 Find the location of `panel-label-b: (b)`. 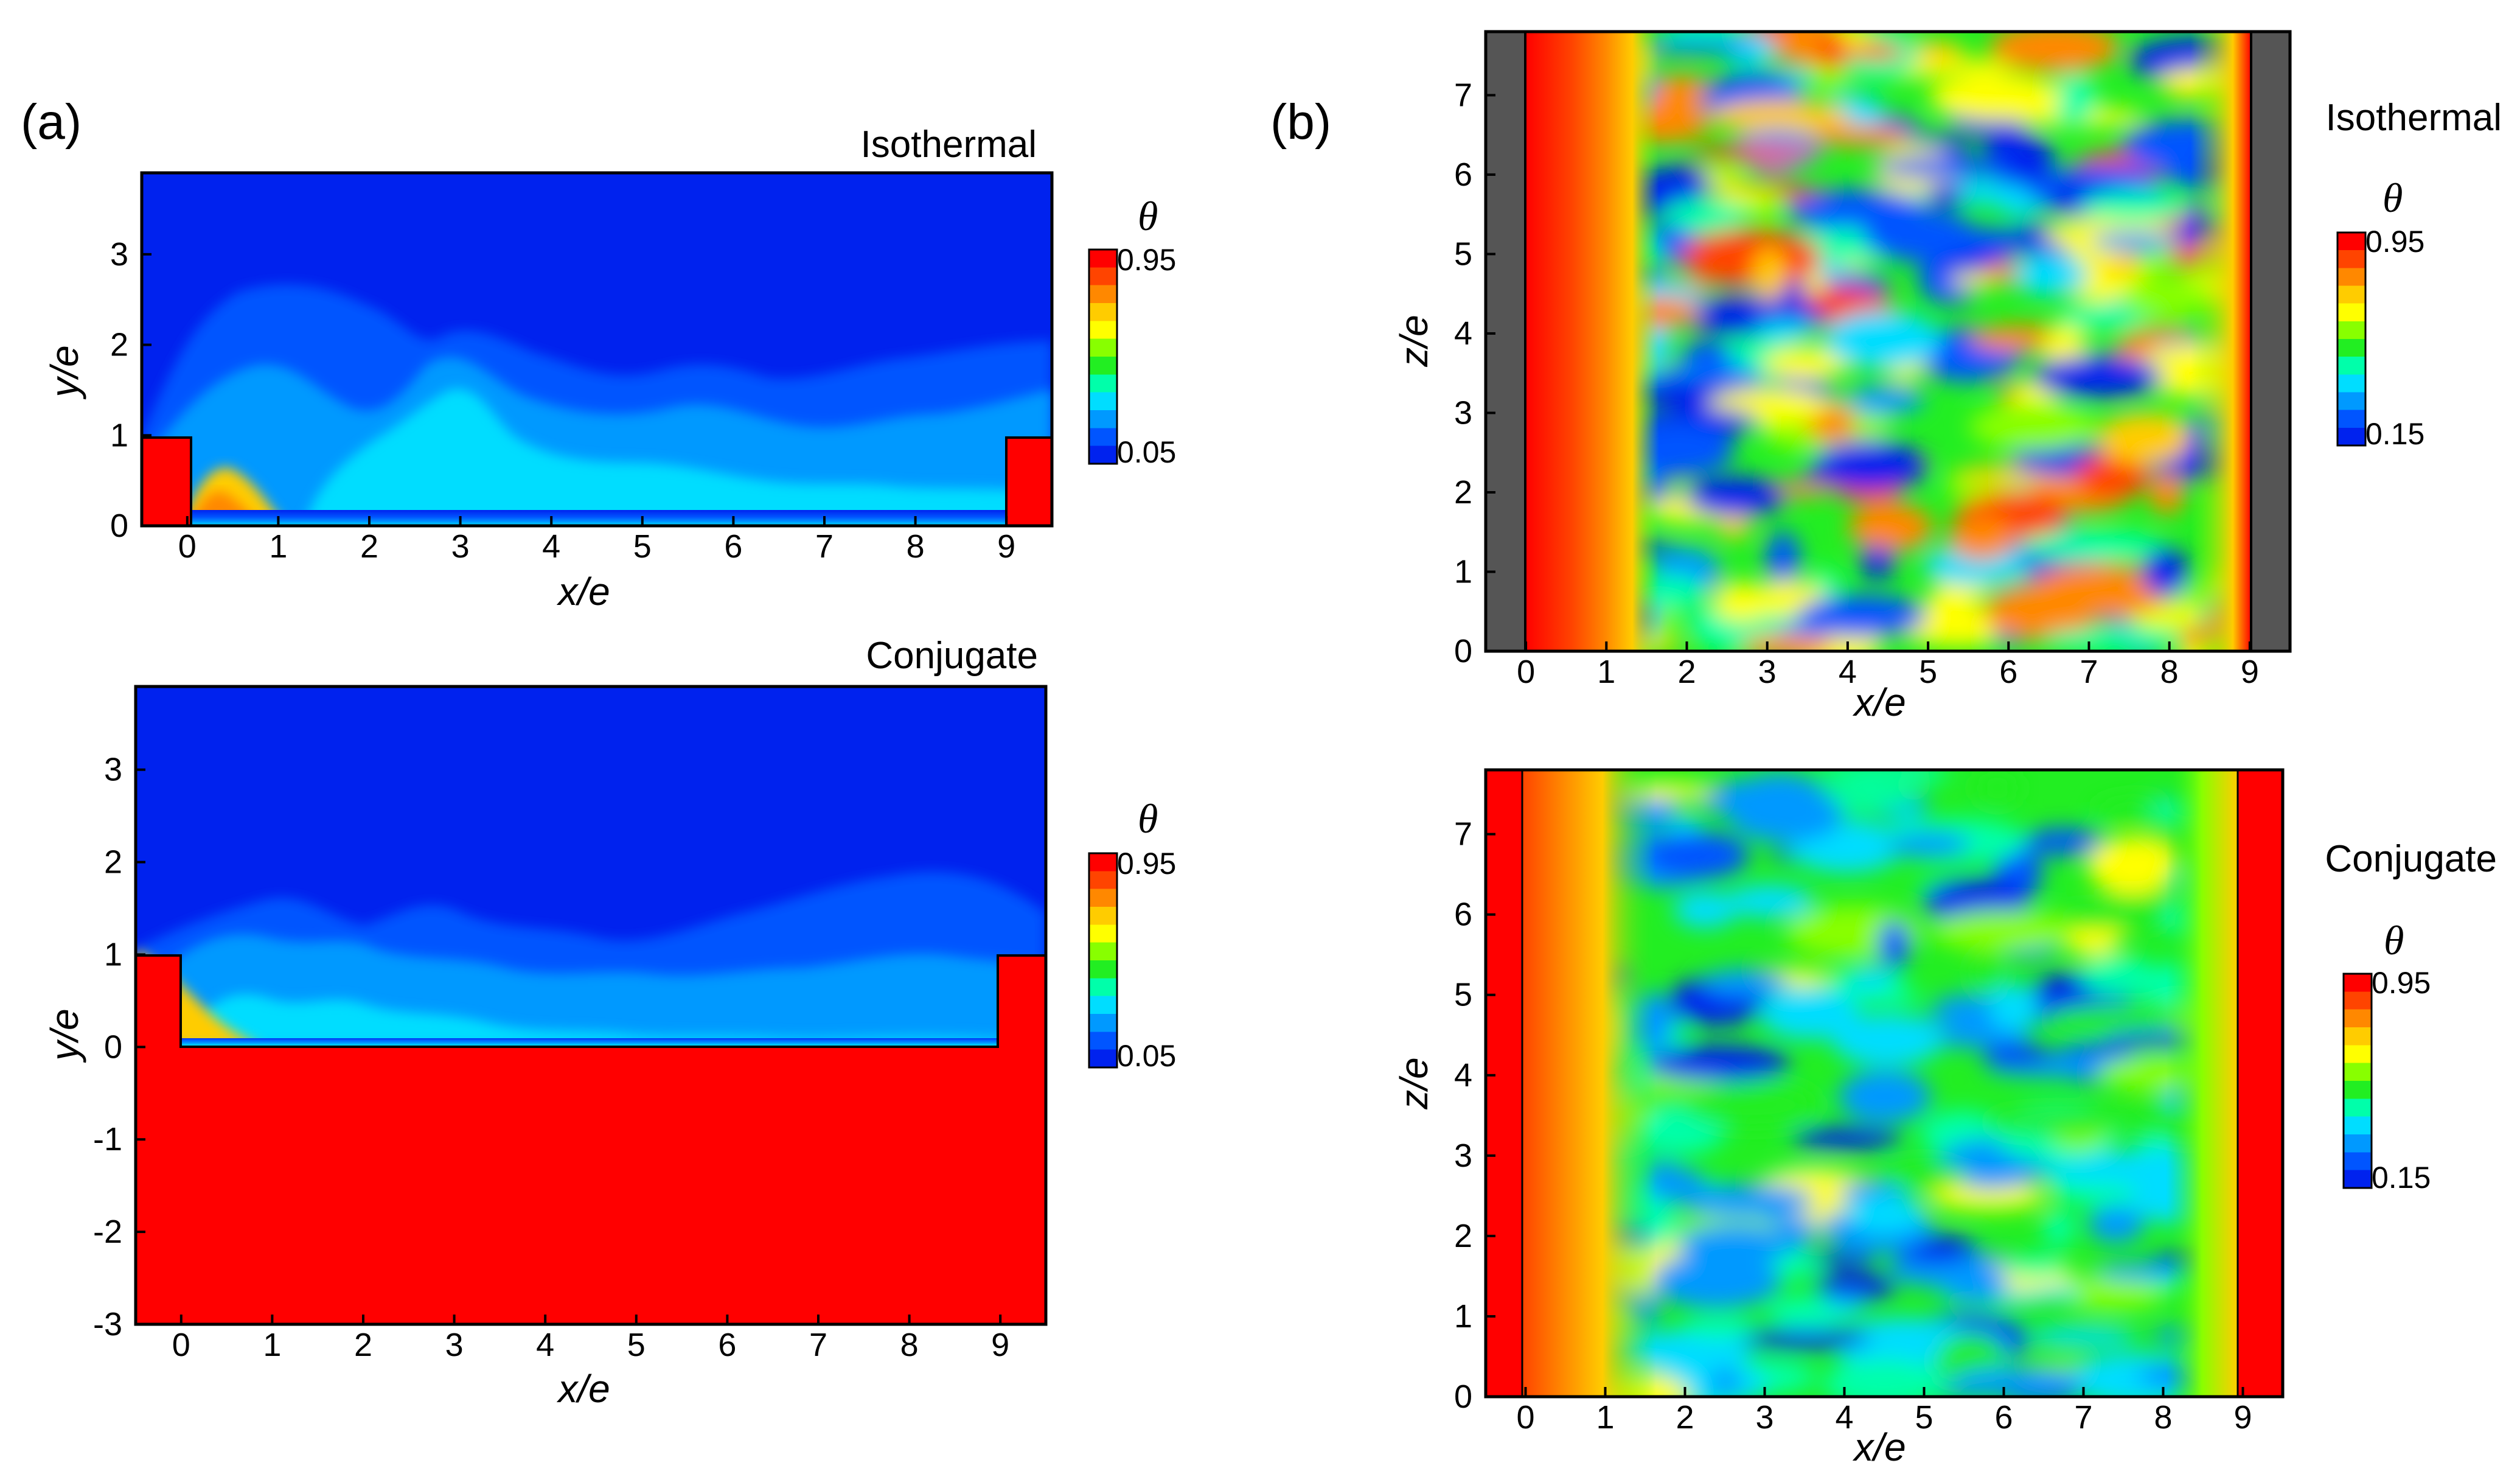

panel-label-b: (b) is located at coordinates (1300, 122).